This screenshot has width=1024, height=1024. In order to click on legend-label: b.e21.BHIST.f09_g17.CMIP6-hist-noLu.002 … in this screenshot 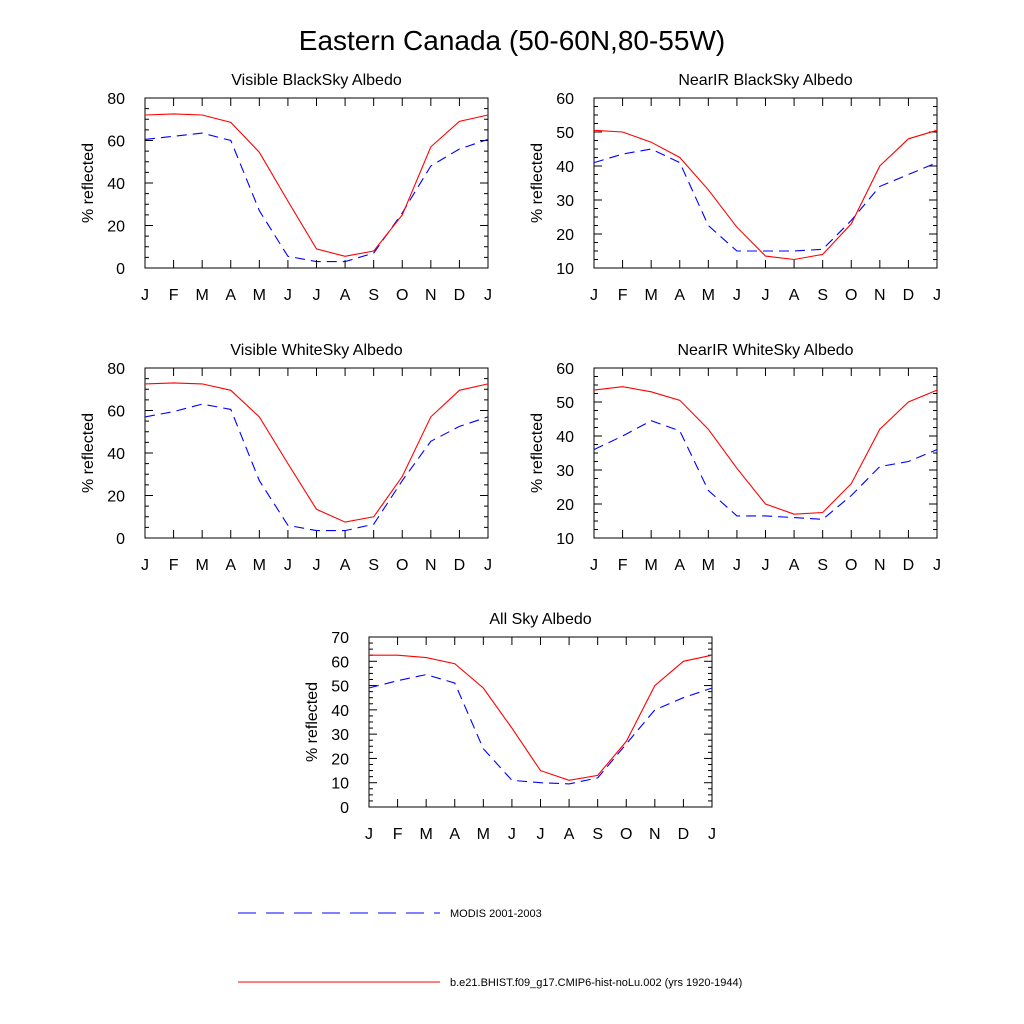, I will do `click(596, 983)`.